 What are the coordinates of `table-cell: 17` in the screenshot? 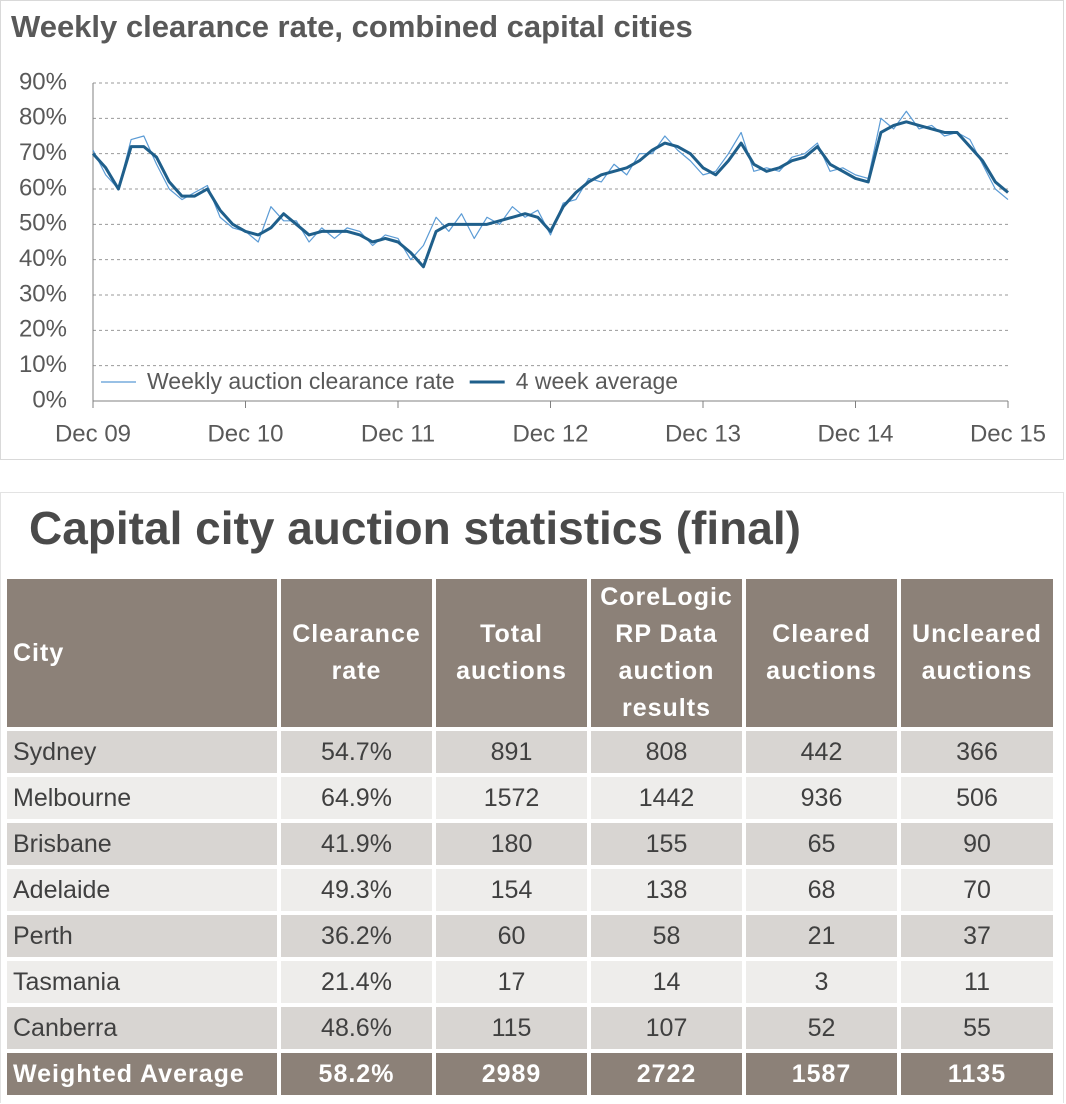 It's located at (511, 982).